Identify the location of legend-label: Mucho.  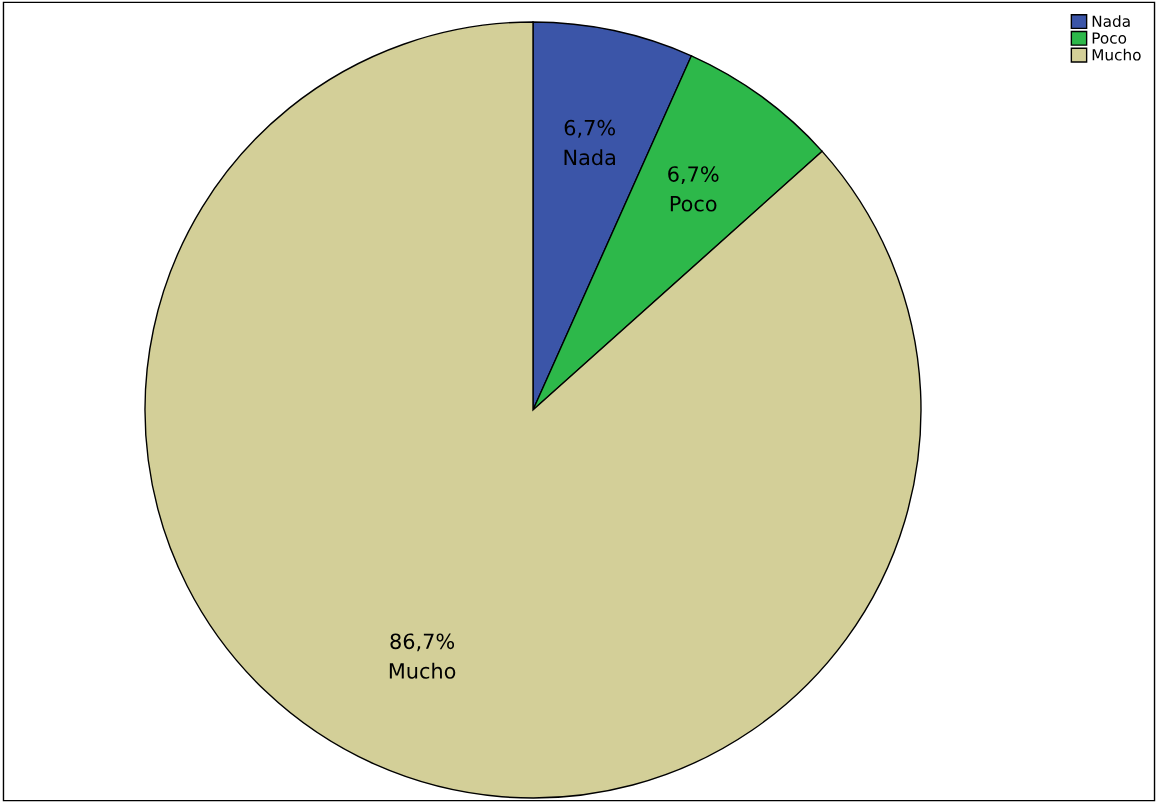
(1116, 54).